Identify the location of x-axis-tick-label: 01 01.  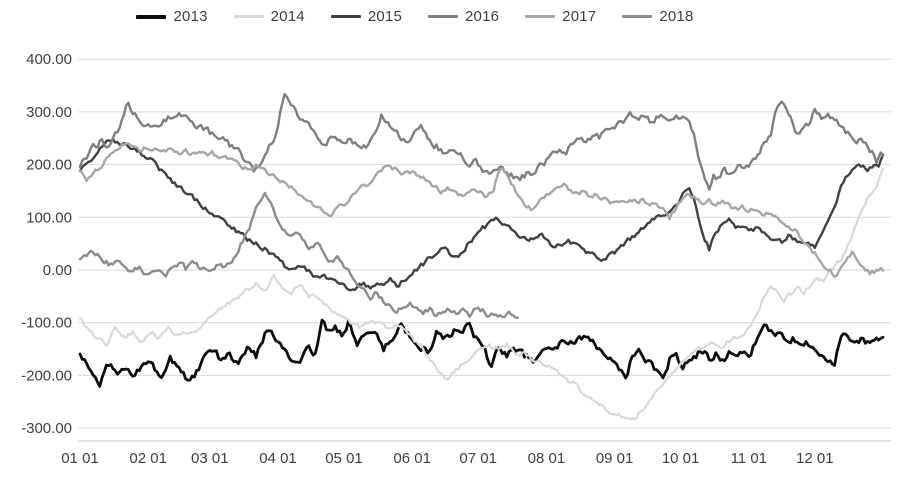
(80, 458).